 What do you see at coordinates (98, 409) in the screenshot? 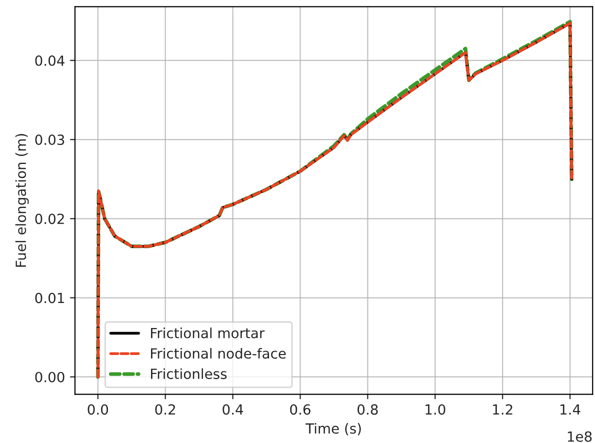
I see `x-tick-label: 0.0` at bounding box center [98, 409].